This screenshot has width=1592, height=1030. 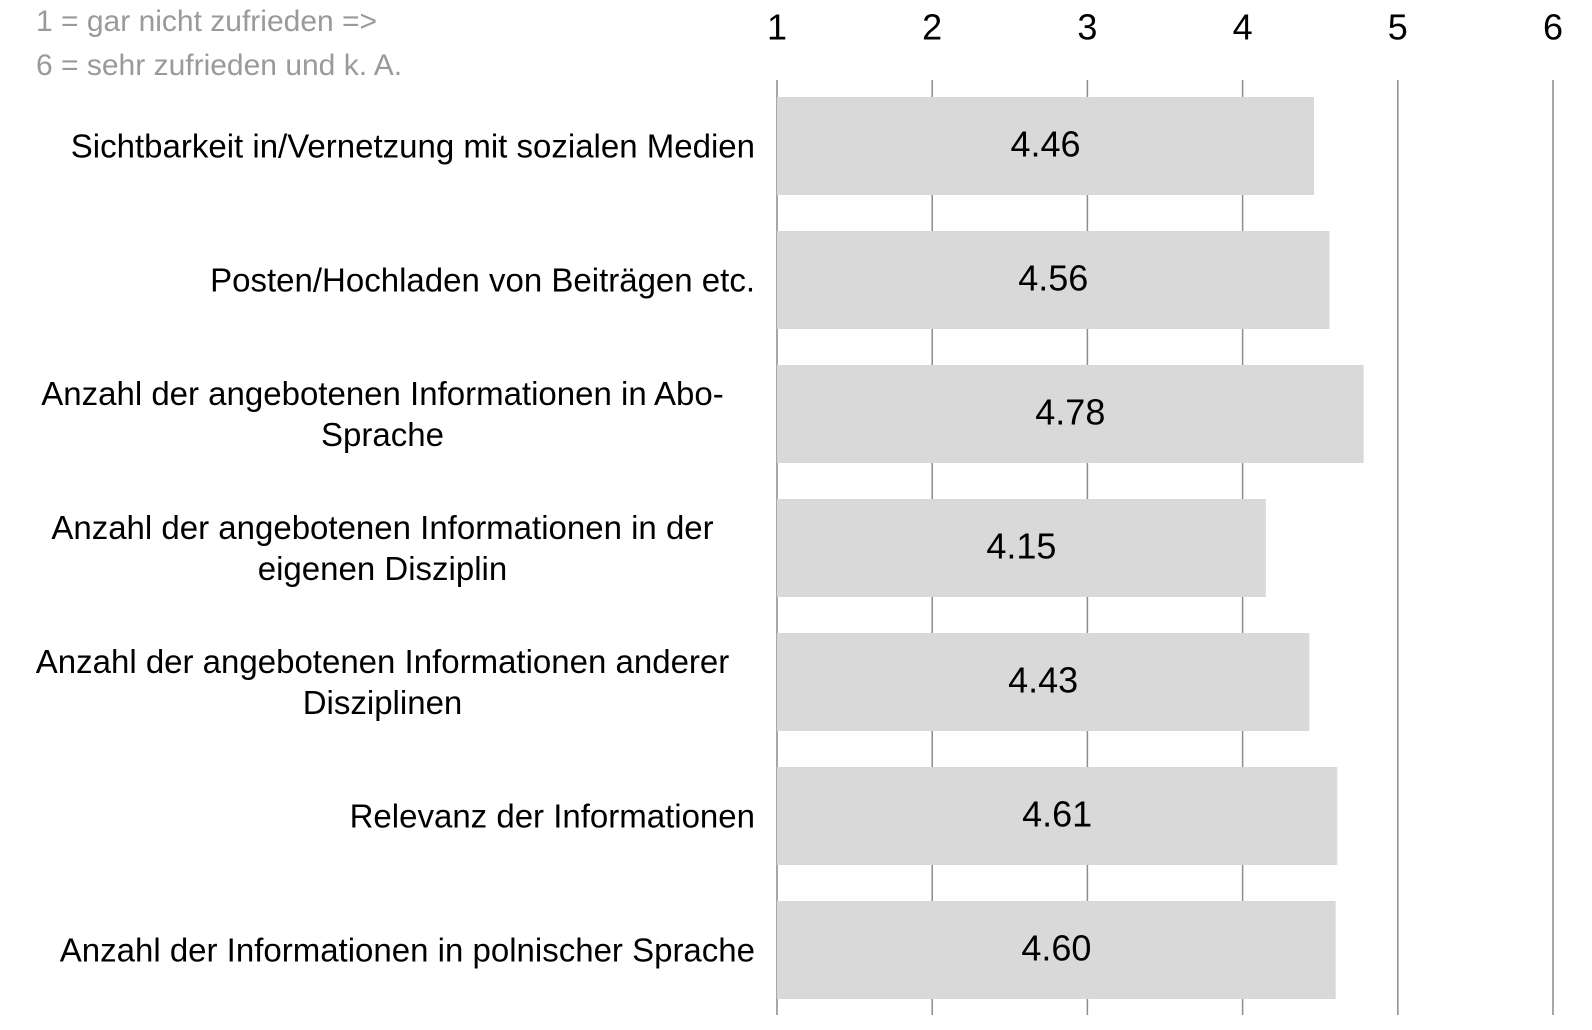 What do you see at coordinates (1087, 27) in the screenshot?
I see `x-tick-label: 3` at bounding box center [1087, 27].